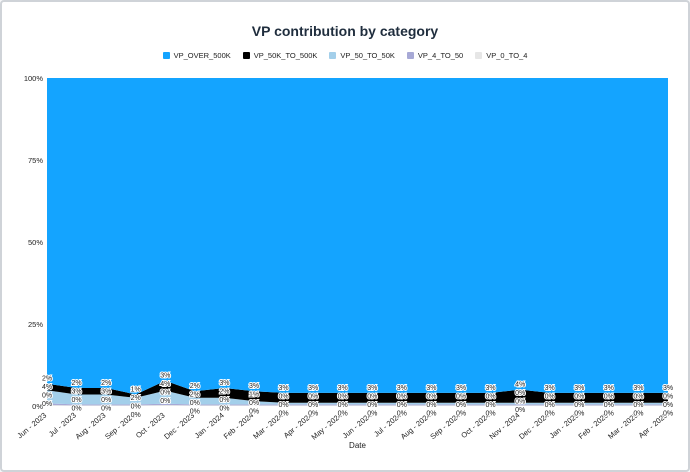 The width and height of the screenshot is (690, 472). What do you see at coordinates (35, 324) in the screenshot?
I see `y-tick-label: 25%` at bounding box center [35, 324].